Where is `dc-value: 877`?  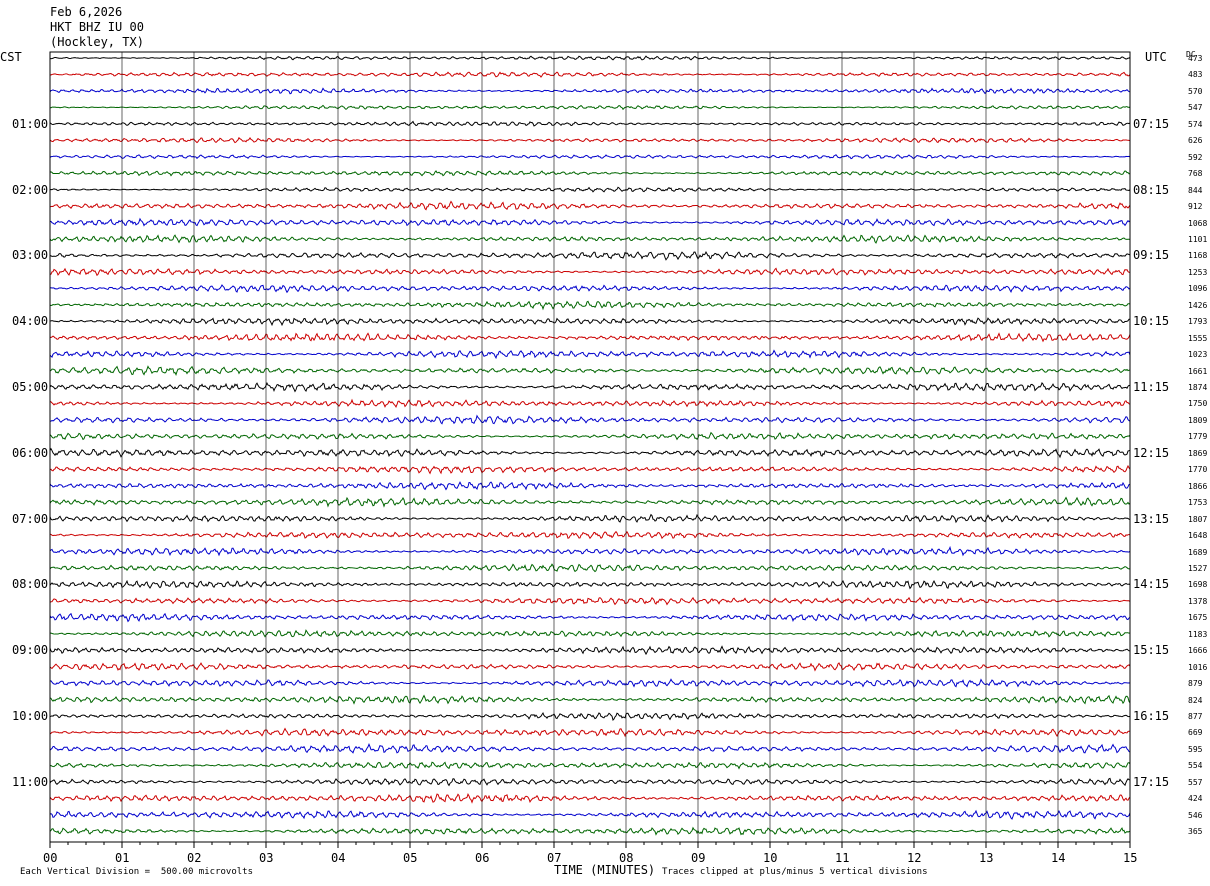
dc-value: 877 is located at coordinates (1195, 716).